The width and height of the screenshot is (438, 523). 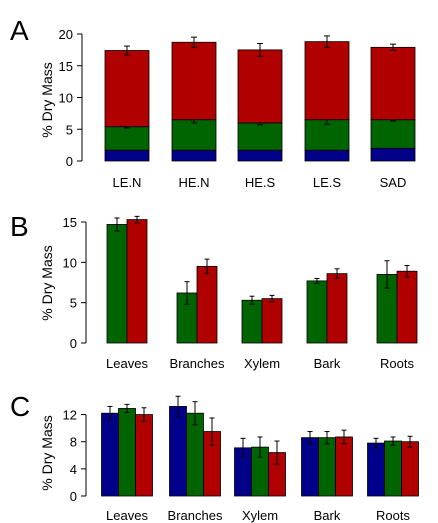 What do you see at coordinates (73, 469) in the screenshot?
I see `y-tick-label: 4` at bounding box center [73, 469].